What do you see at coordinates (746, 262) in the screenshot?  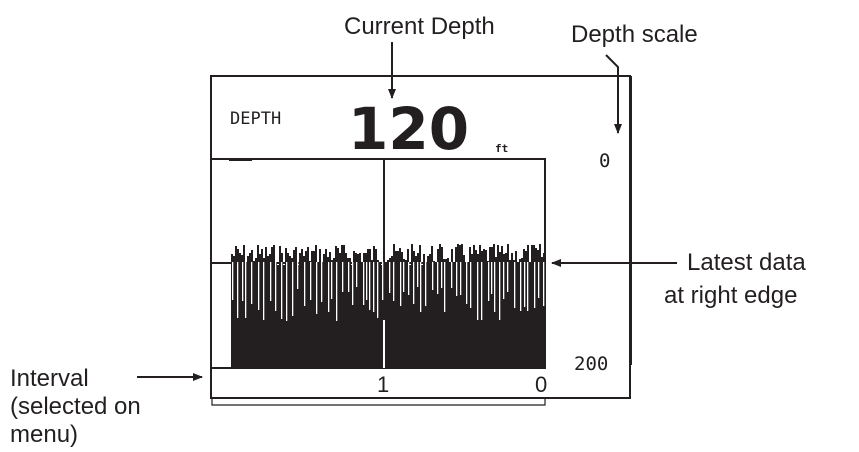 I see `callout-latest-data-line1: Latest data` at bounding box center [746, 262].